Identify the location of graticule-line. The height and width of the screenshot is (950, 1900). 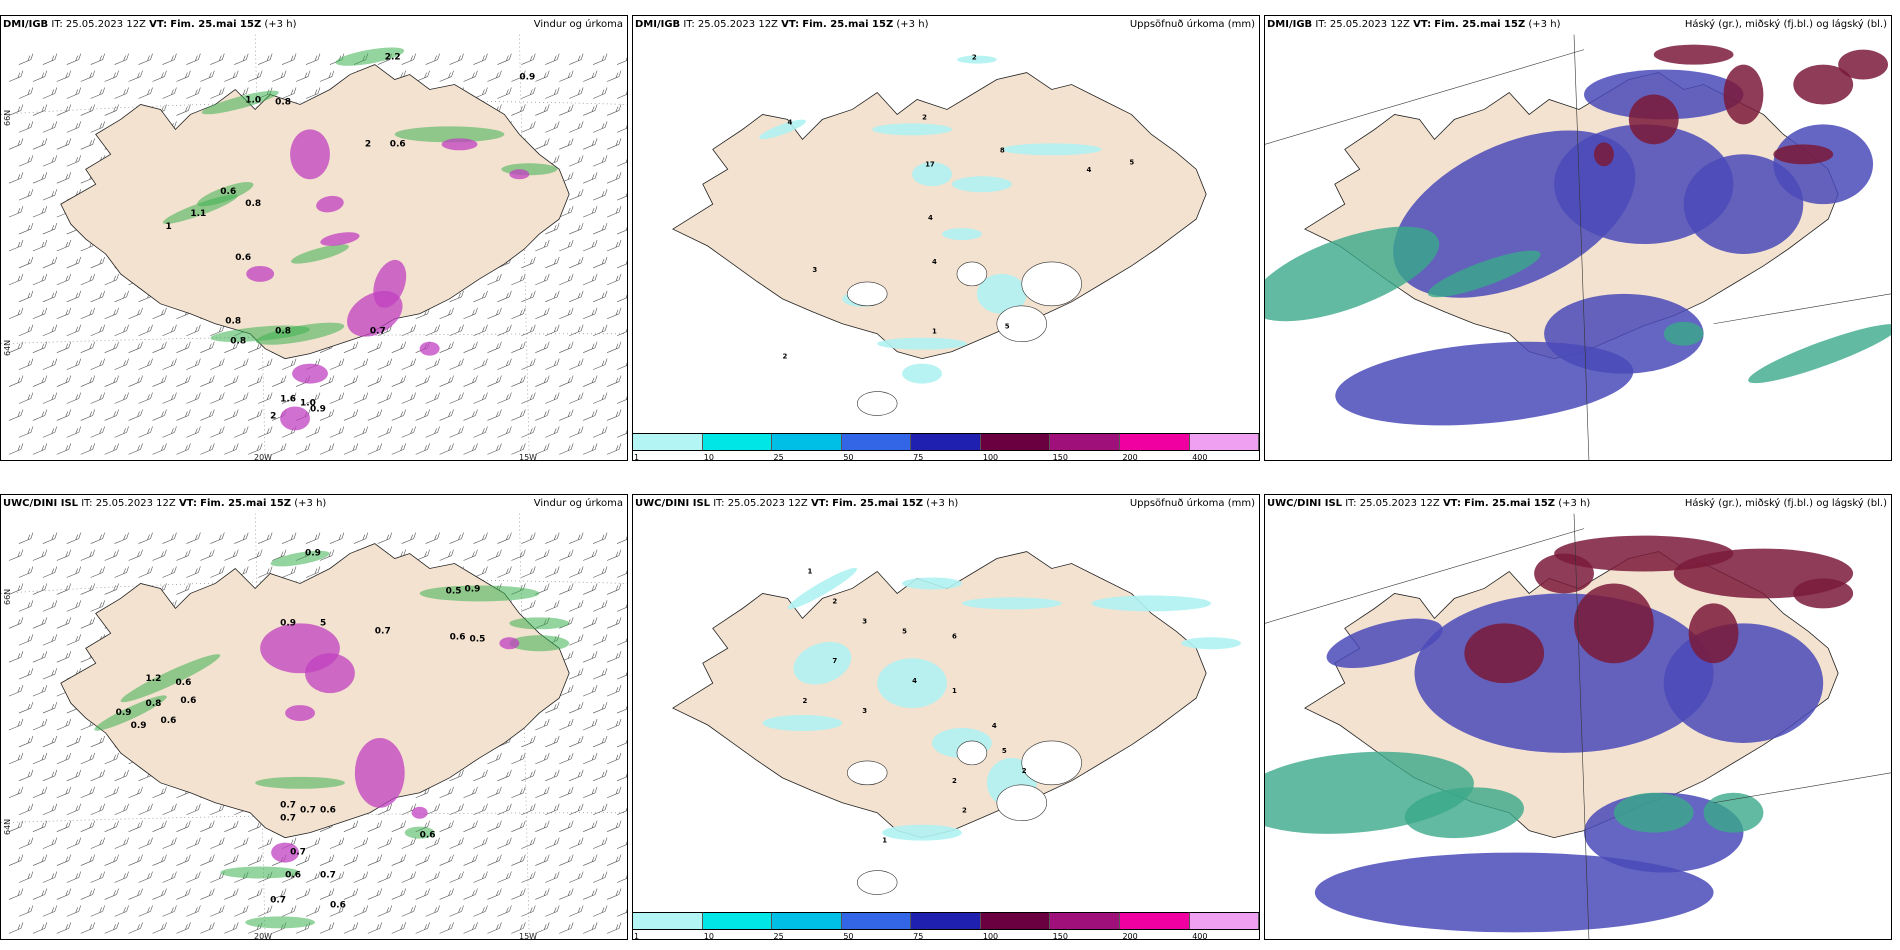
(314, 339).